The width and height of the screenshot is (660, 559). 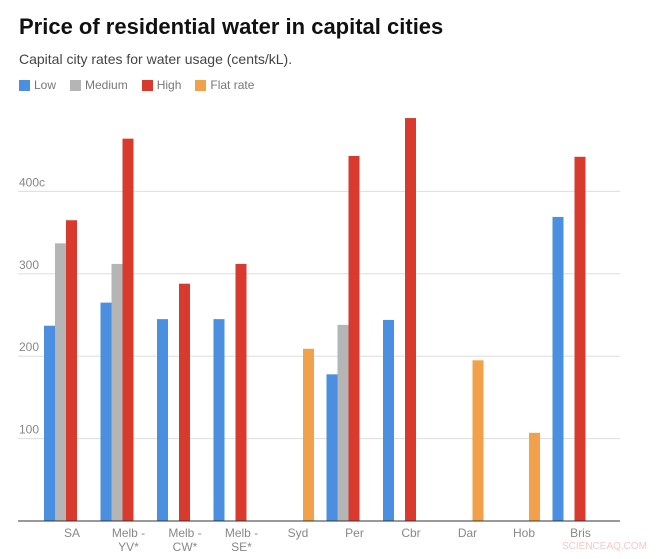 I want to click on y-tick-label: 100, so click(x=29, y=430).